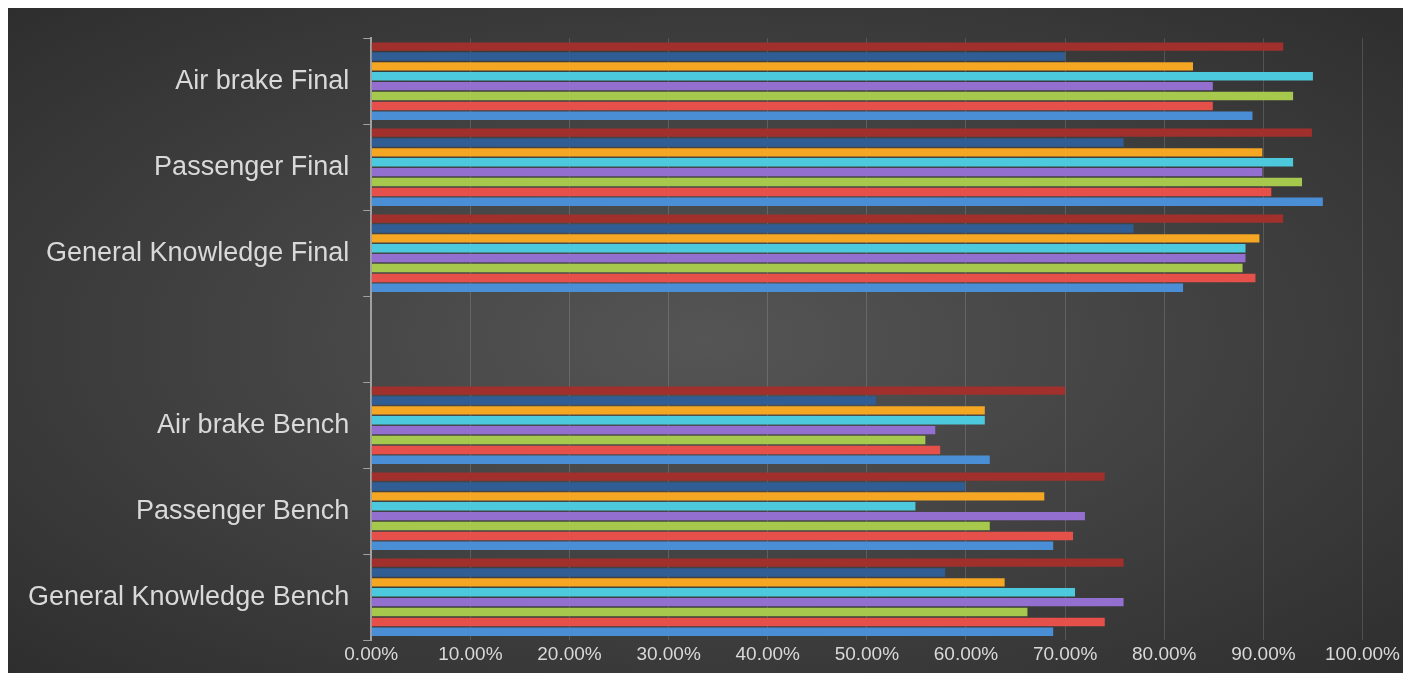 Image resolution: width=1411 pixels, height=681 pixels. Describe the element at coordinates (668, 653) in the screenshot. I see `x-tick-label: 30.00%` at that location.